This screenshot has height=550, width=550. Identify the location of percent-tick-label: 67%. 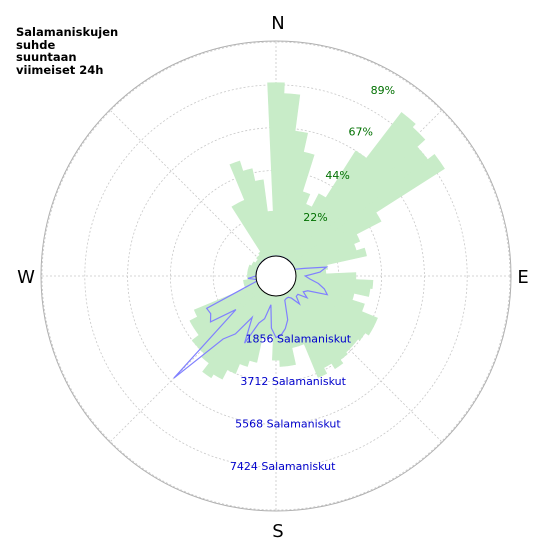
(360, 132).